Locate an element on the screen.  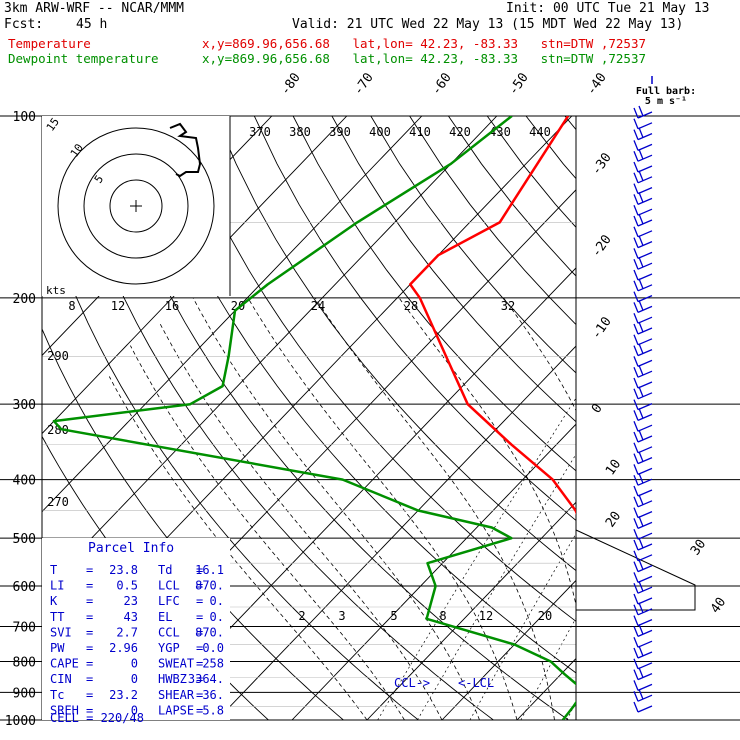
isotherm-line is located at coordinates (546, 688).